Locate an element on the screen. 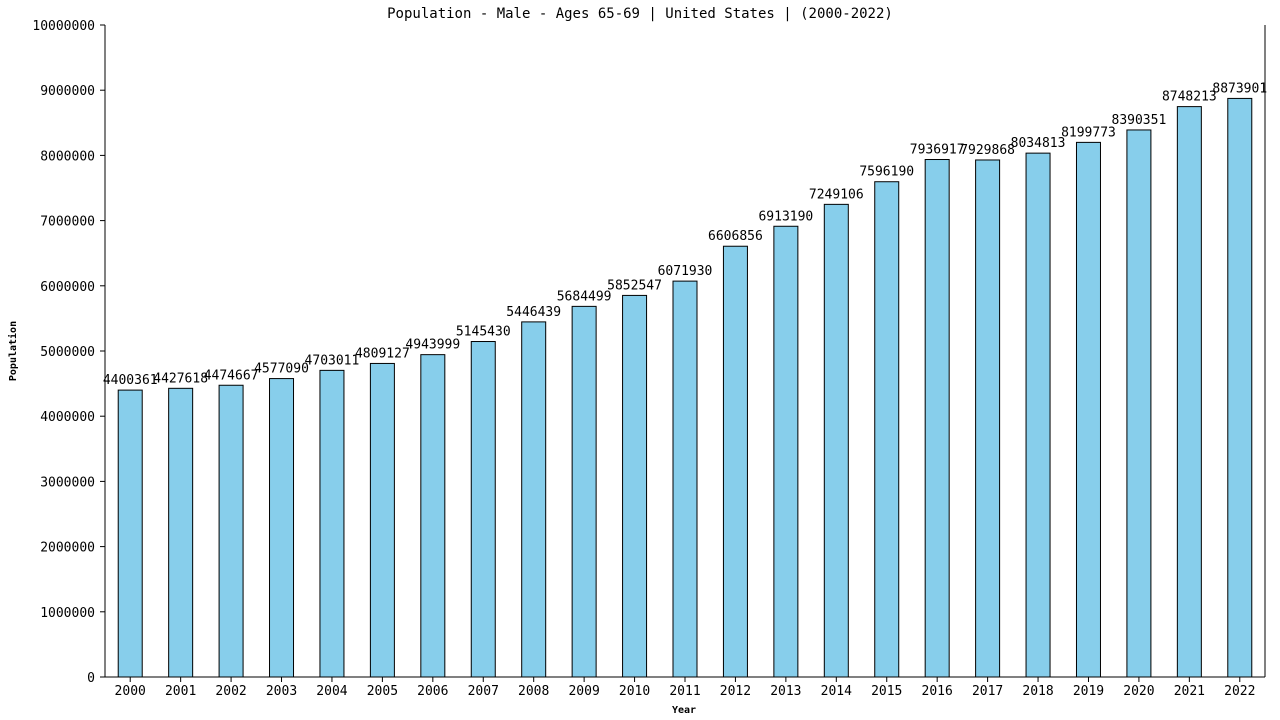 This screenshot has height=720, width=1280. bar-value-label: 8199773 is located at coordinates (1088, 132).